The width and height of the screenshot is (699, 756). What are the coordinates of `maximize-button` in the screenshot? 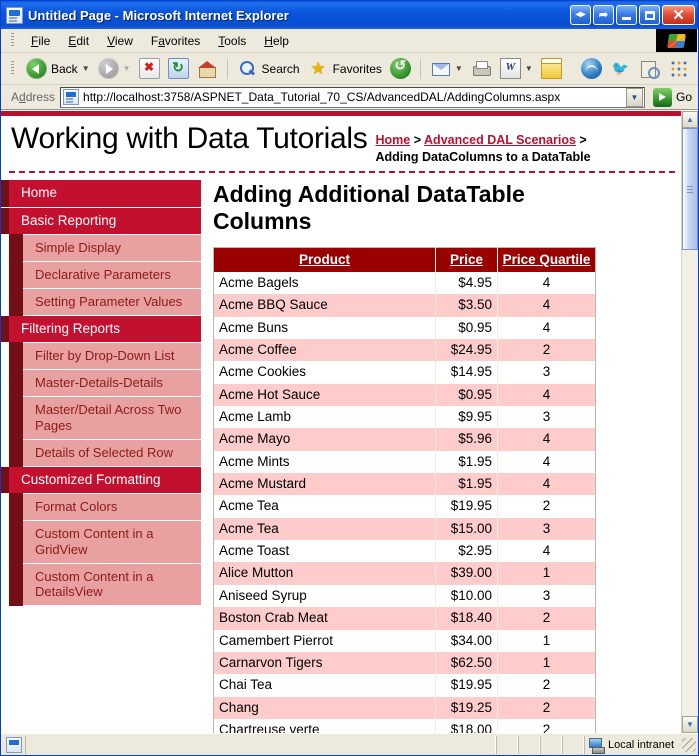 It's located at (649, 15).